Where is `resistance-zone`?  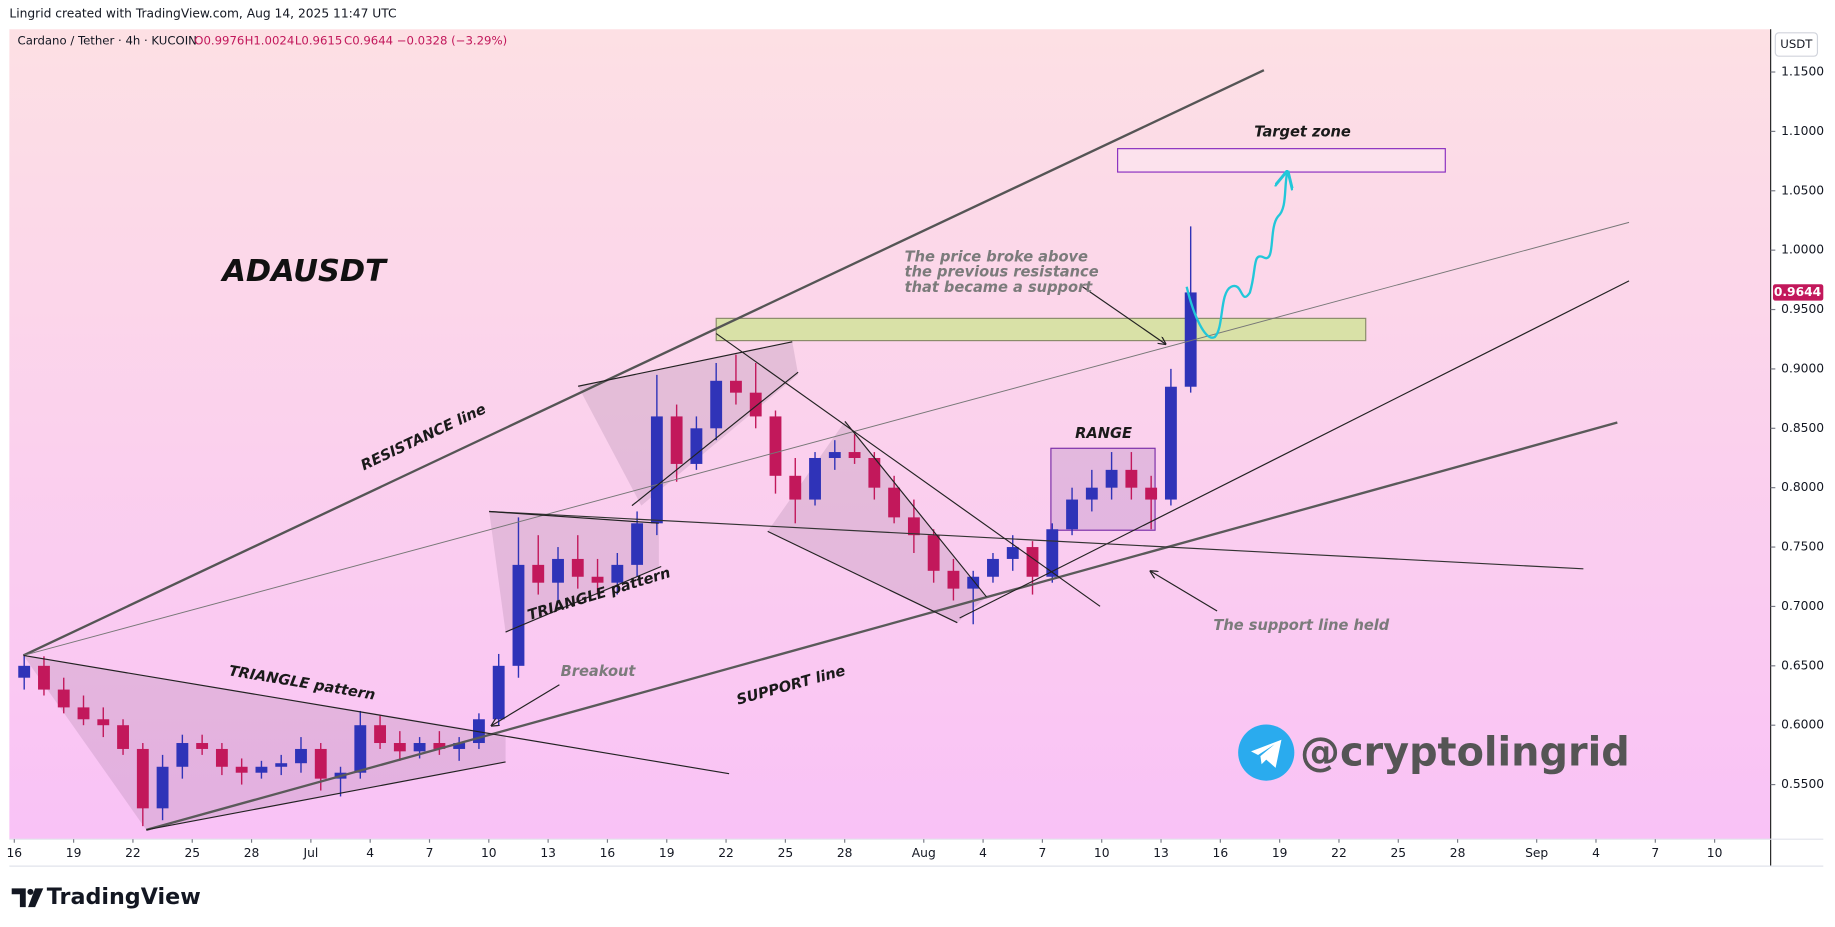
resistance-zone is located at coordinates (1041, 329).